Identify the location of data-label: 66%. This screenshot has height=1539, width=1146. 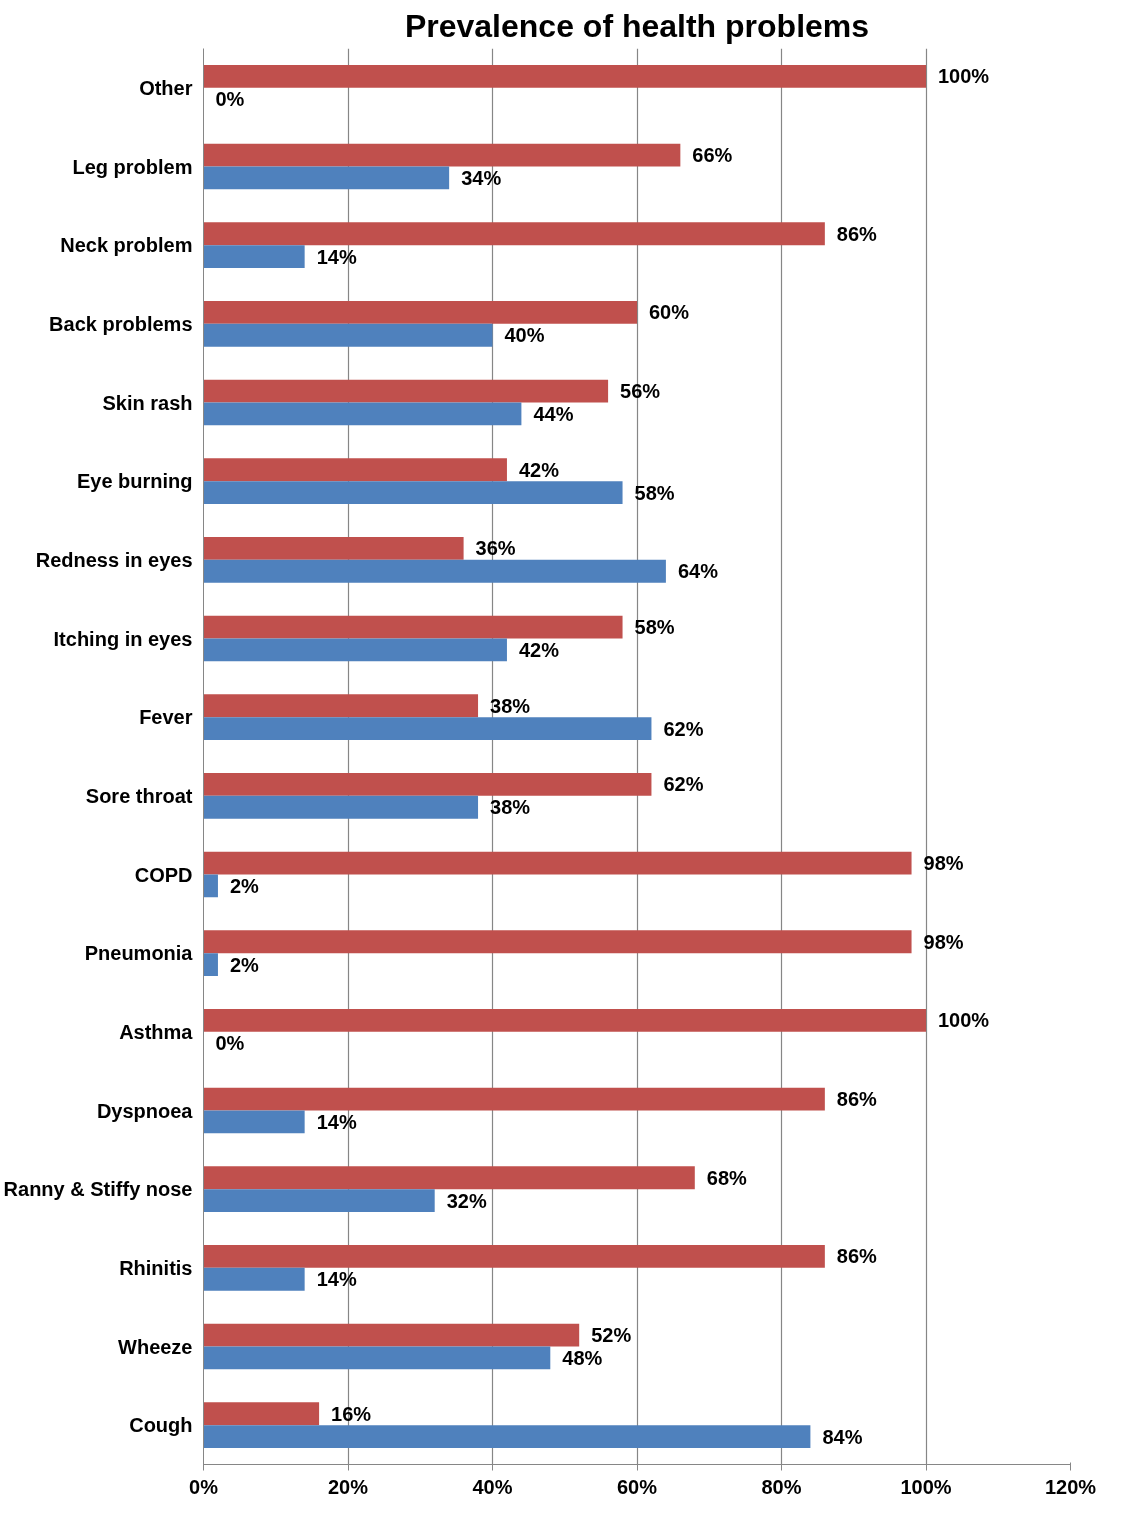
(712, 155).